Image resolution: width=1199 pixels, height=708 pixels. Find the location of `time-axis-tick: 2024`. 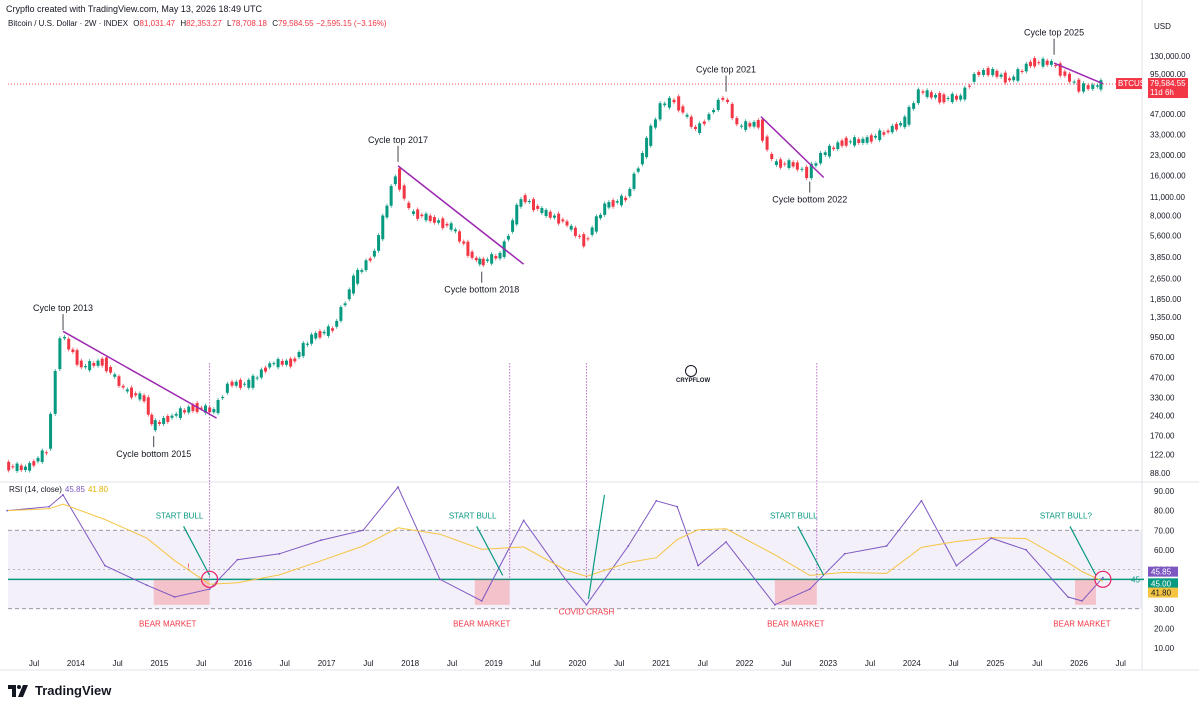

time-axis-tick: 2024 is located at coordinates (912, 663).